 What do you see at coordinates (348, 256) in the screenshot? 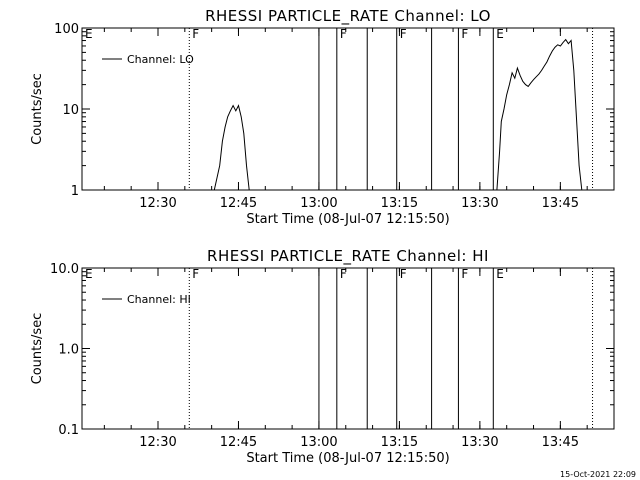
I see `chart-title: RHESSI PARTICLE_RATE Channel: HI` at bounding box center [348, 256].